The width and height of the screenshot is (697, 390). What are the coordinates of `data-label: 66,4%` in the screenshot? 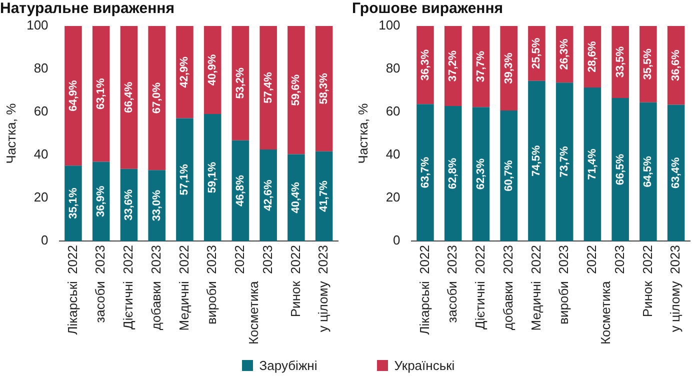 It's located at (129, 98).